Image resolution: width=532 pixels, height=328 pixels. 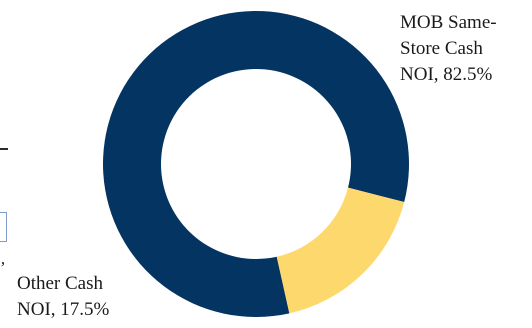 I want to click on edge-partial-glyph: ’, so click(x=3, y=267).